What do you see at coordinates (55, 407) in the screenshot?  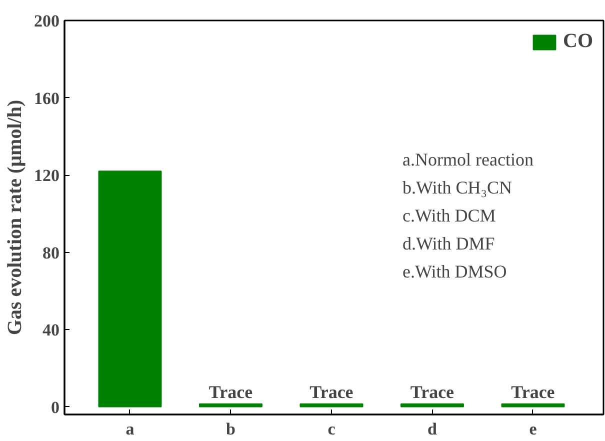 I see `y-tick-label: 0` at bounding box center [55, 407].